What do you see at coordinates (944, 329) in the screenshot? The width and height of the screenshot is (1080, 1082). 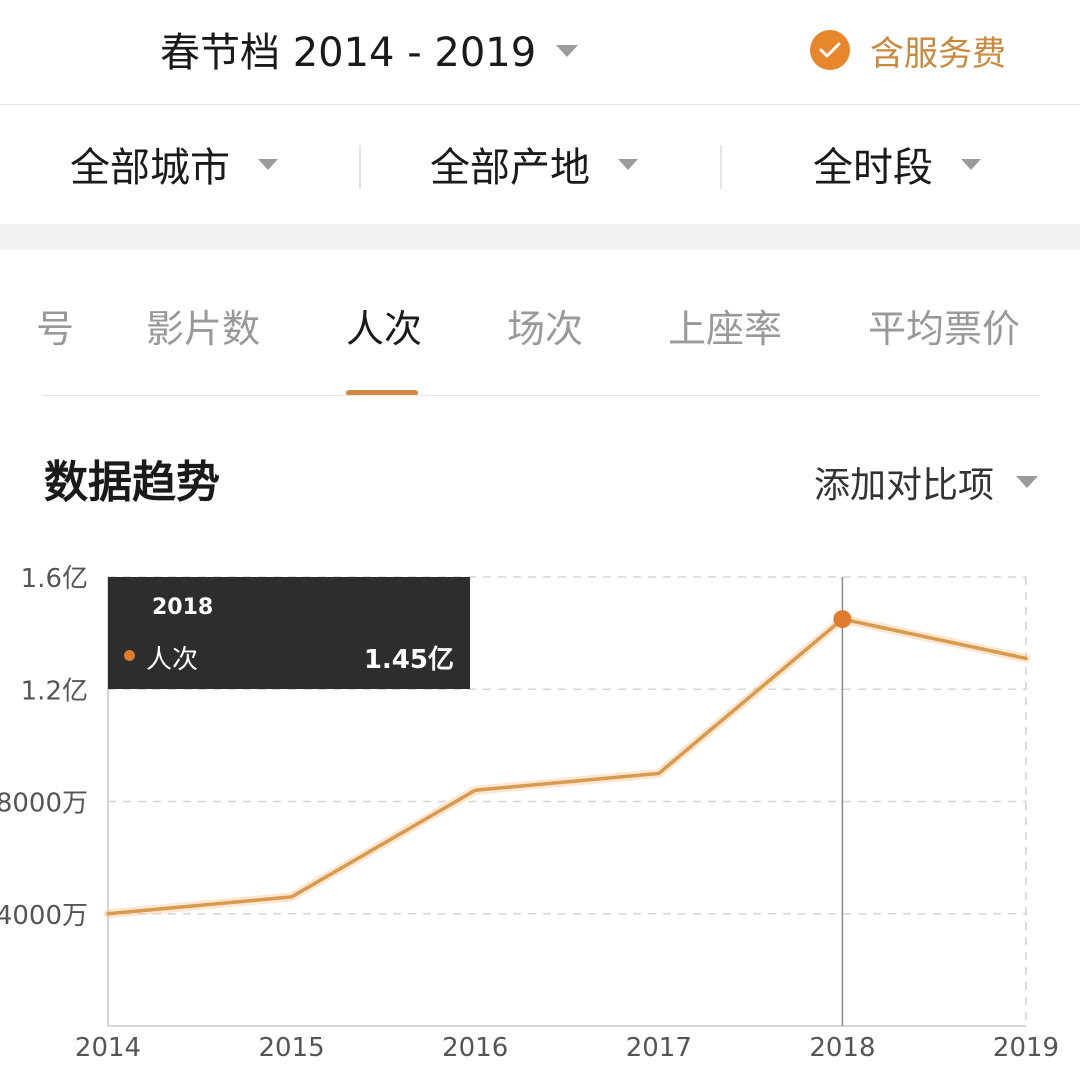 I see `tab-avg-price: 平均票价` at bounding box center [944, 329].